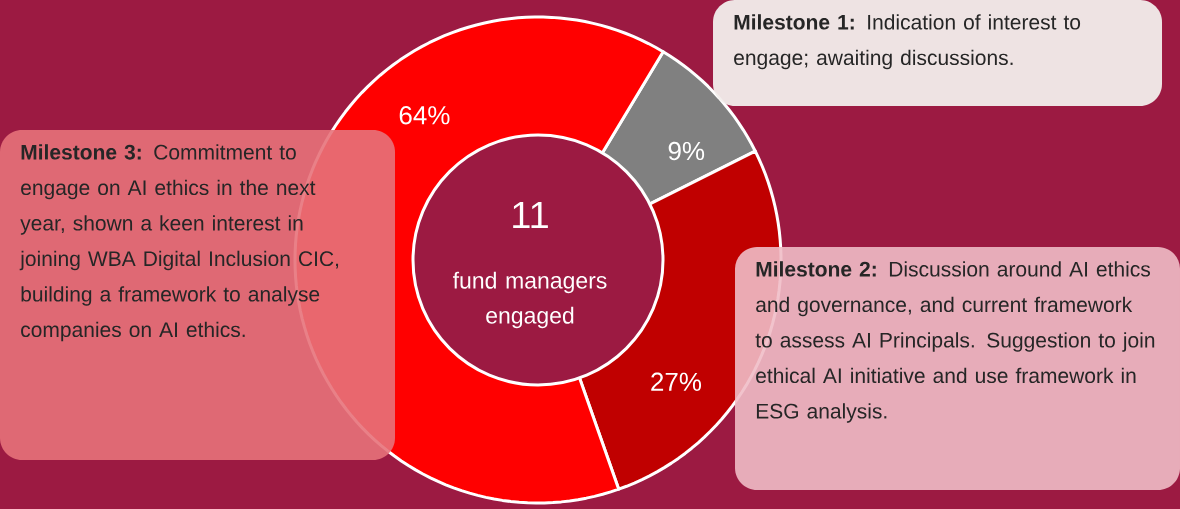  What do you see at coordinates (424, 115) in the screenshot?
I see `data-label: 64%` at bounding box center [424, 115].